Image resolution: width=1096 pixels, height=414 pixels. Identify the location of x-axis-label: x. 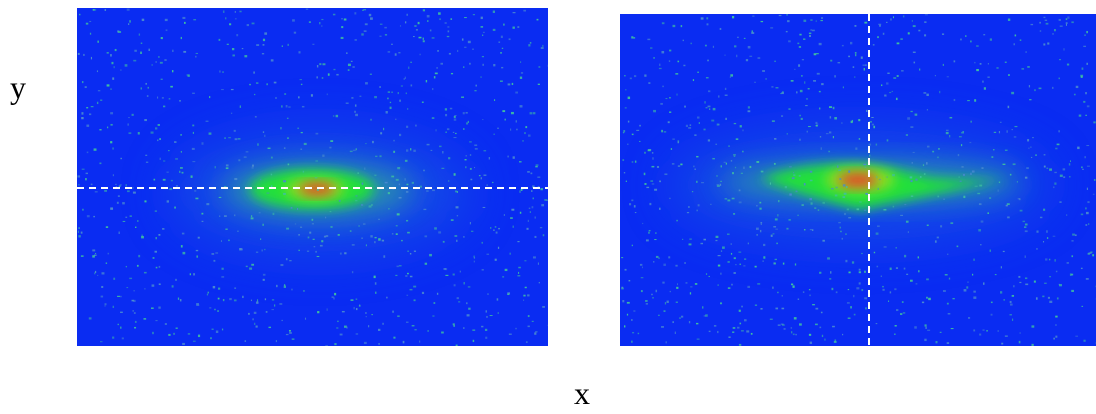
(582, 392).